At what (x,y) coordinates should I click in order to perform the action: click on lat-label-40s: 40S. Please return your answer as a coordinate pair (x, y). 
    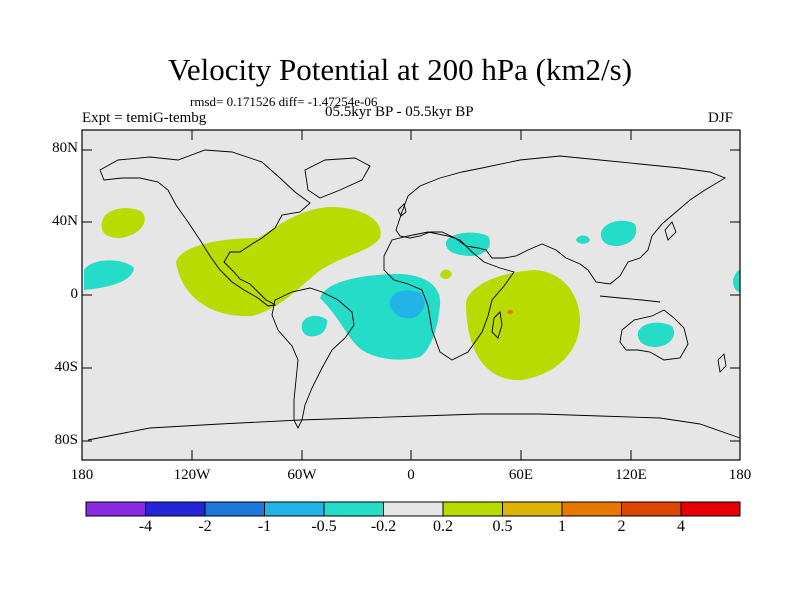
    Looking at the image, I should click on (66, 367).